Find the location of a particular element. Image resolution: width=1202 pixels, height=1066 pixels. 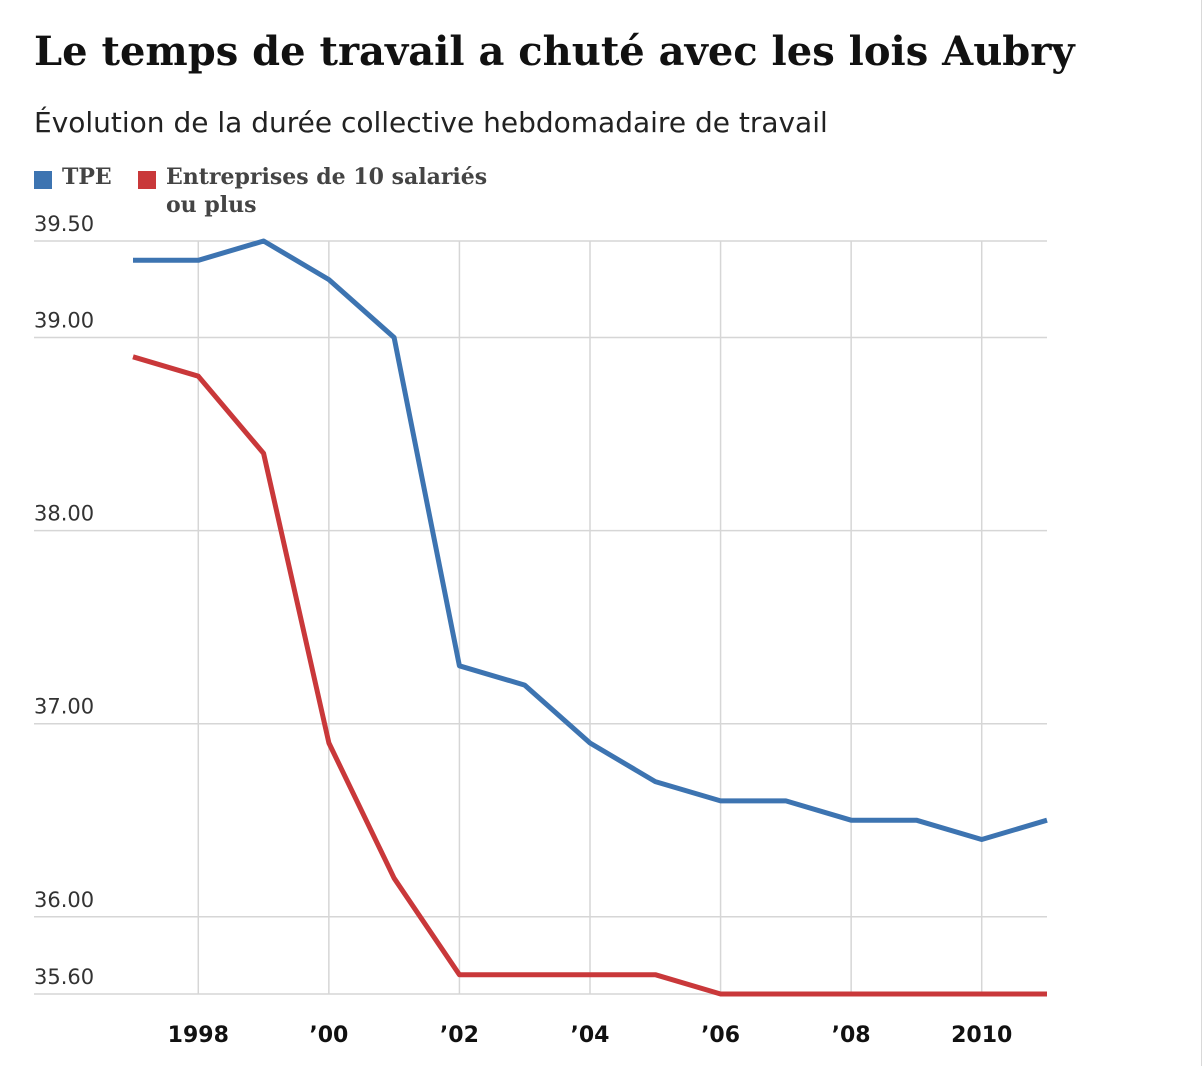

legend-label-line-1: Entreprises de 10 salariés is located at coordinates (327, 177).